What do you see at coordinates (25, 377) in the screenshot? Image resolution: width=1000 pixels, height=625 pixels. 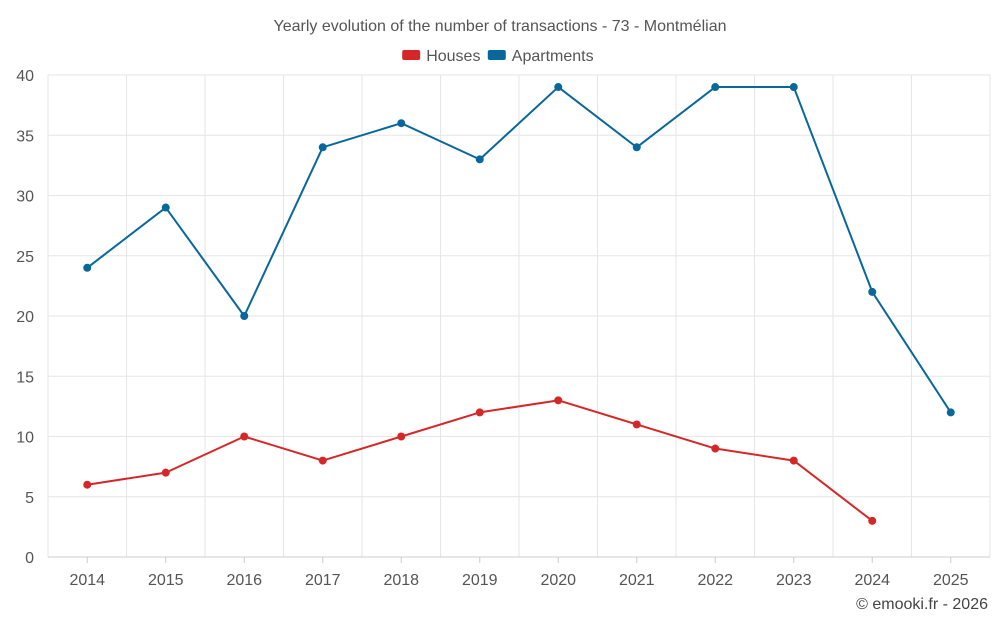 I see `y-tick-label: 15` at bounding box center [25, 377].